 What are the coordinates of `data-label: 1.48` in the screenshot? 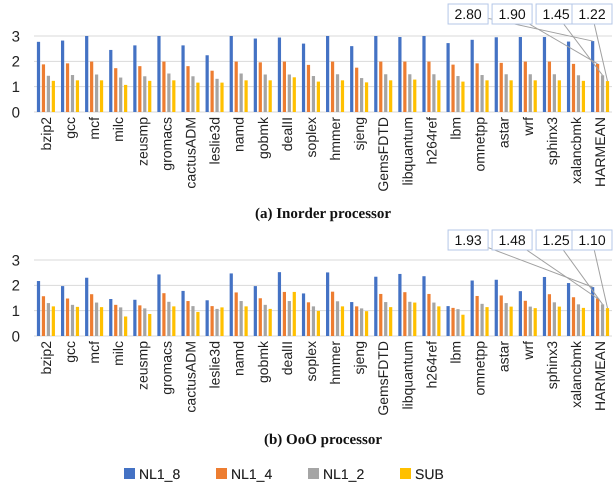 It's located at (512, 240).